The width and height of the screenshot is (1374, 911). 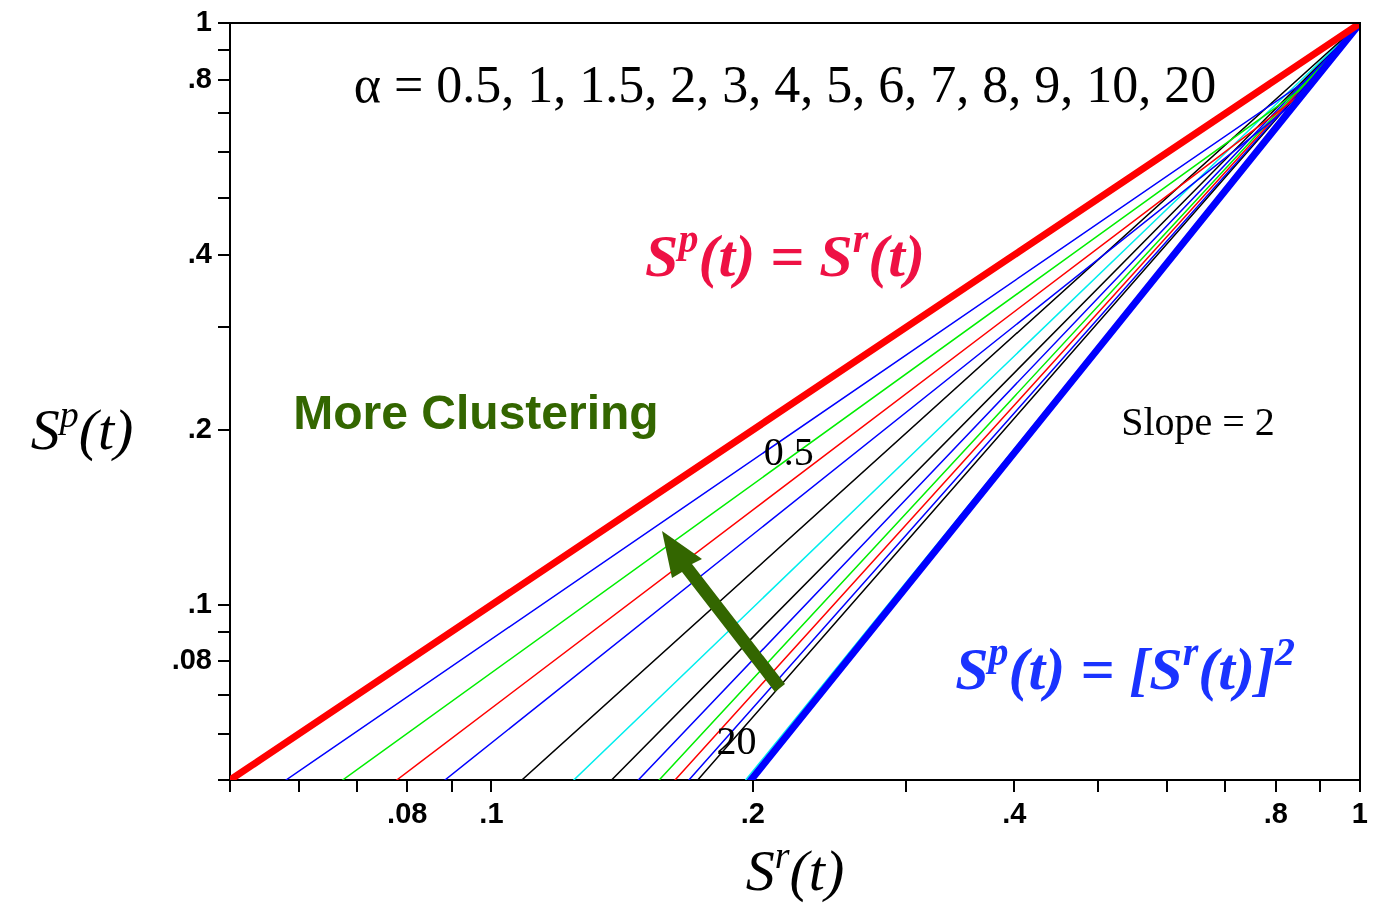 I want to click on x-tick-label: .08, so click(x=407, y=813).